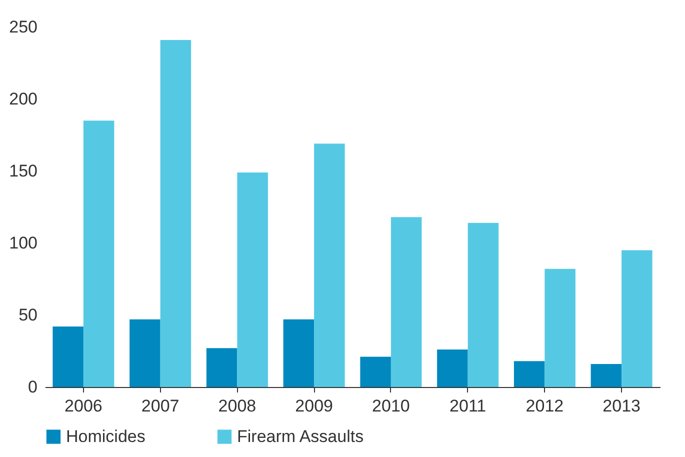  I want to click on y-tick-label: 100, so click(23, 243).